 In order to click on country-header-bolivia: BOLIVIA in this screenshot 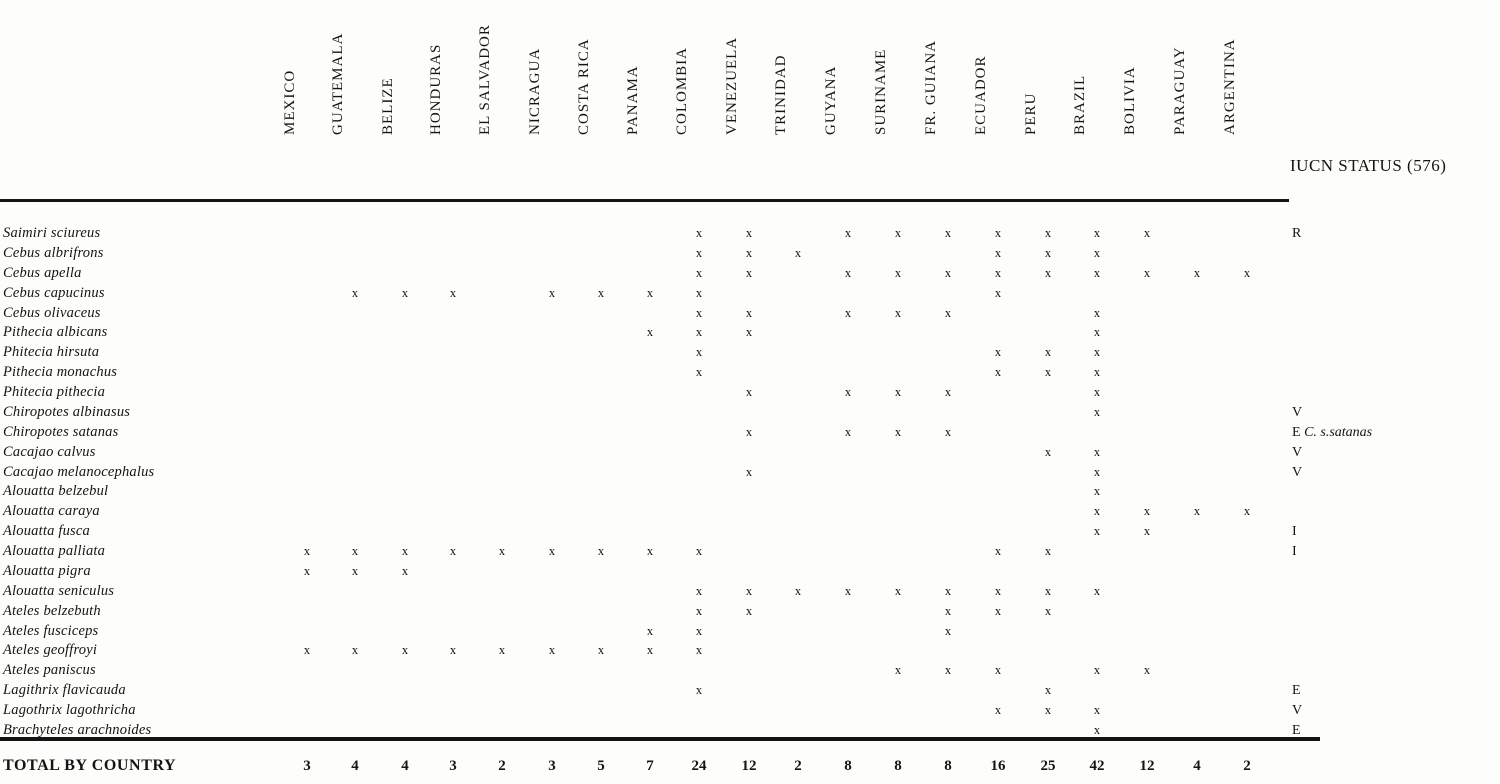, I will do `click(1130, 100)`.